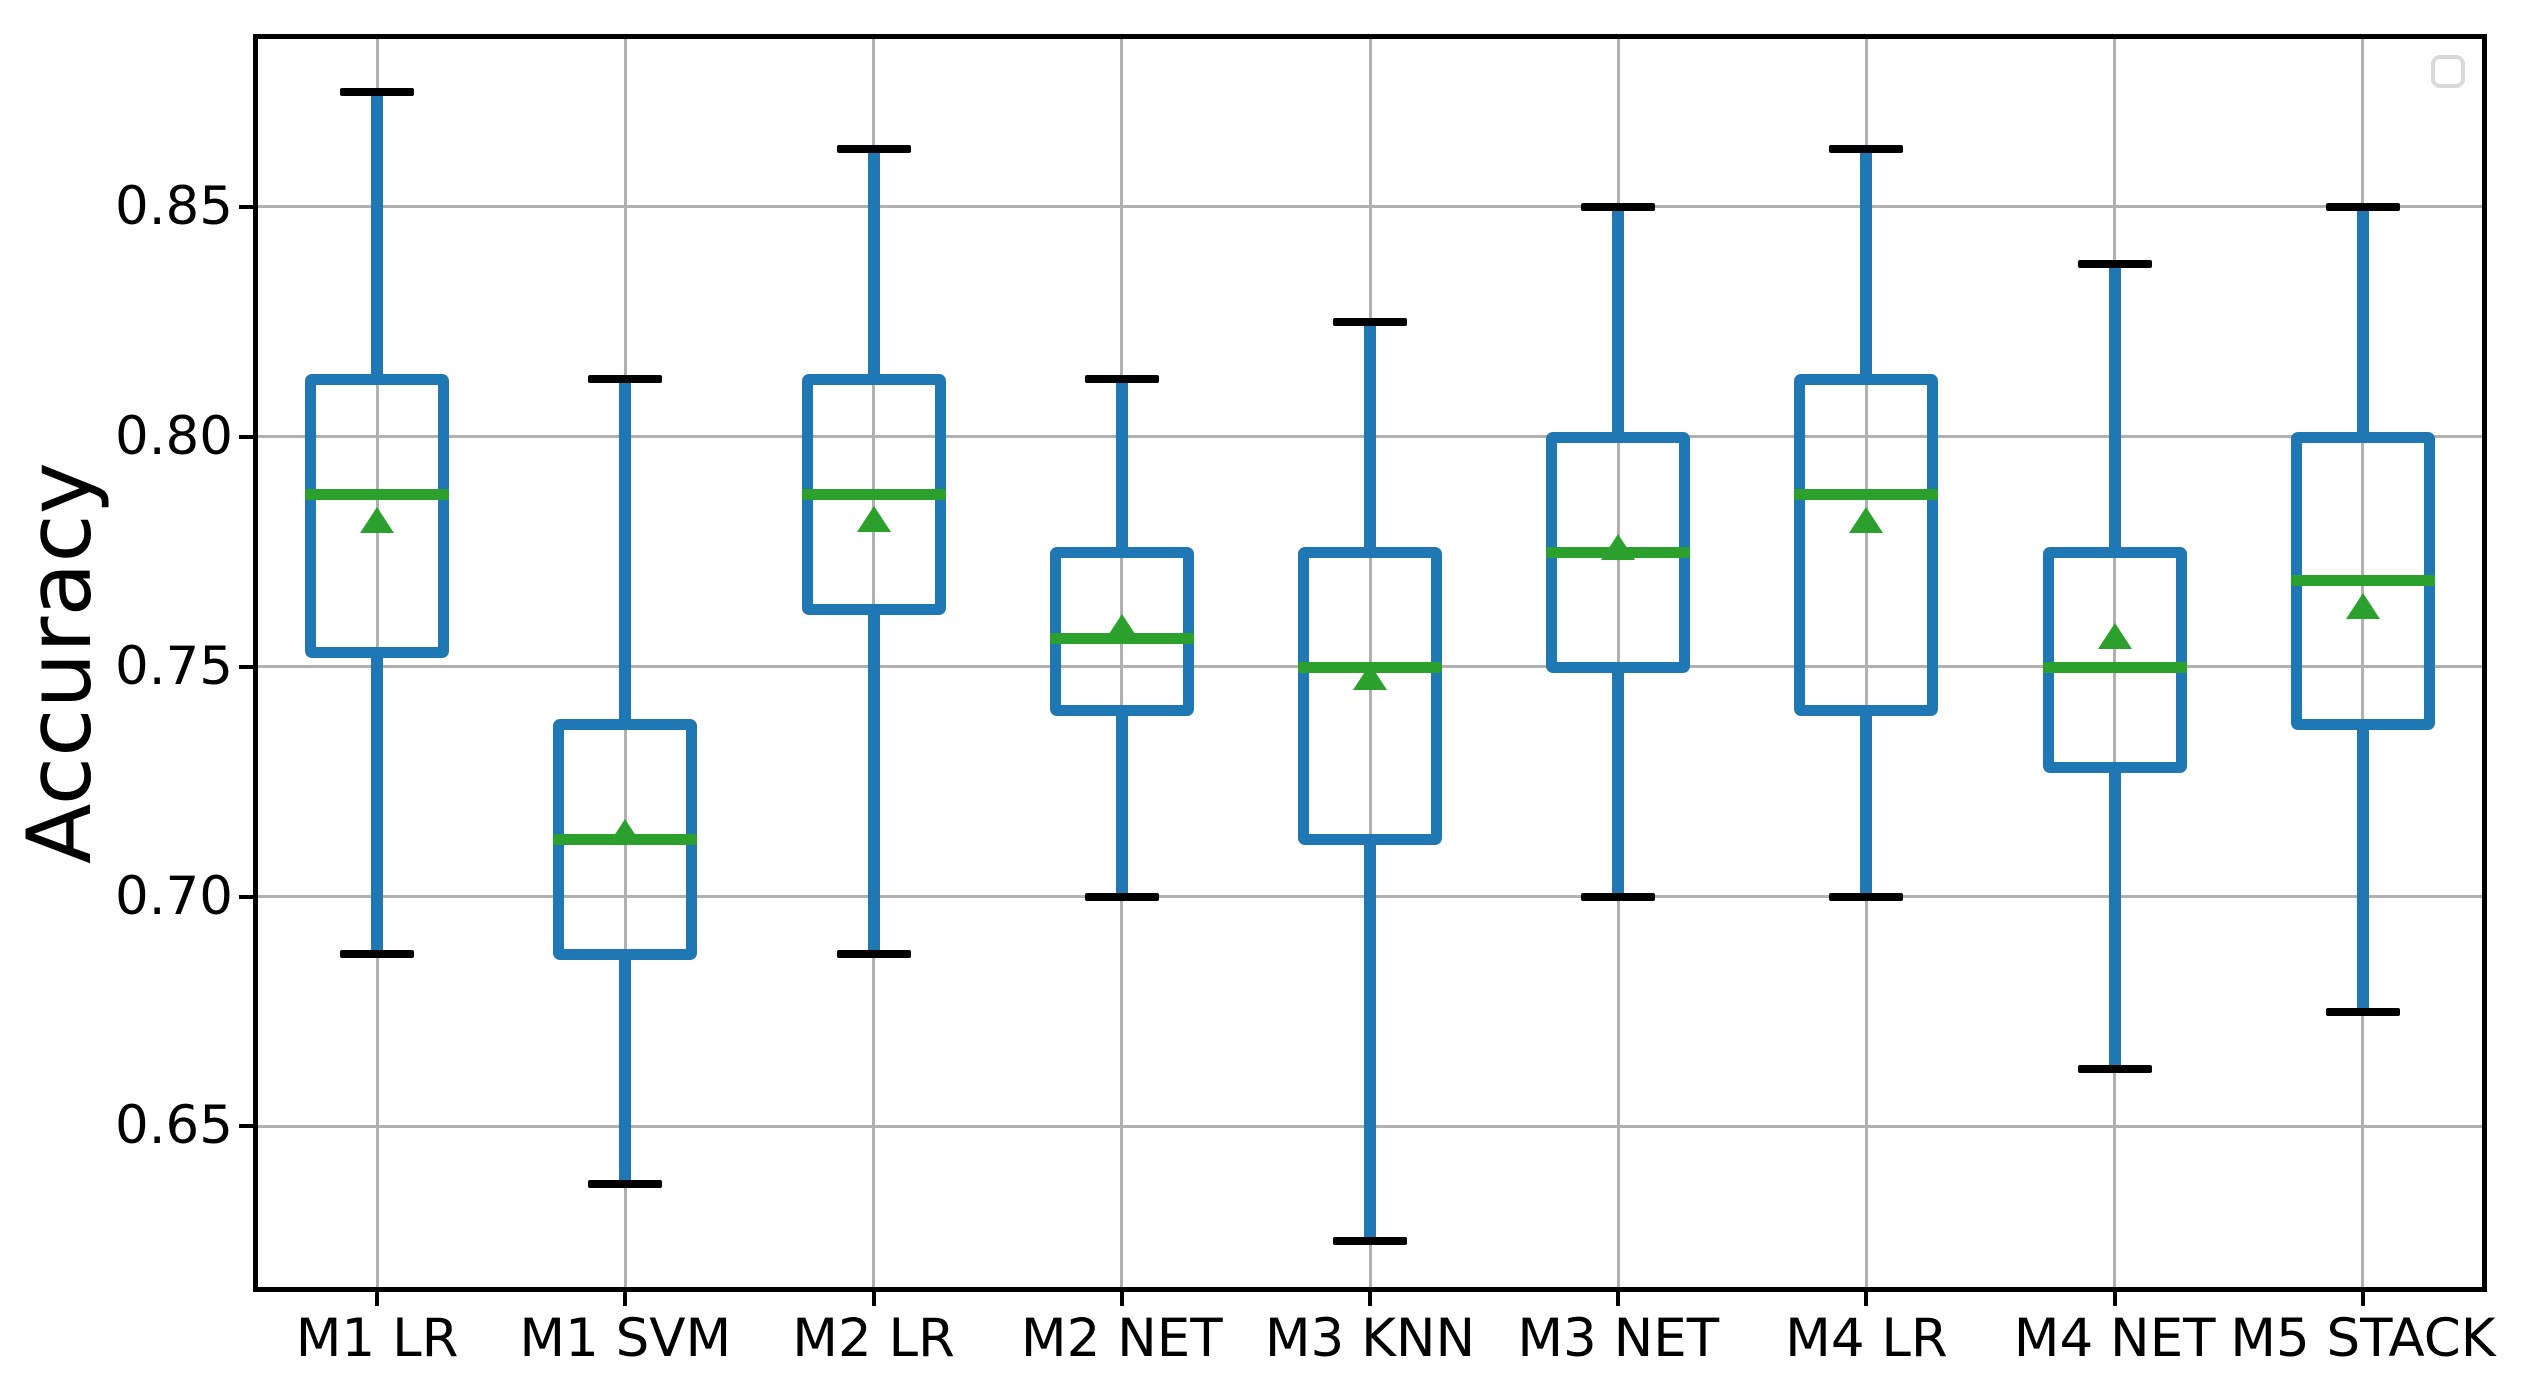  Describe the element at coordinates (173, 436) in the screenshot. I see `y-tick-label: 0.80` at that location.